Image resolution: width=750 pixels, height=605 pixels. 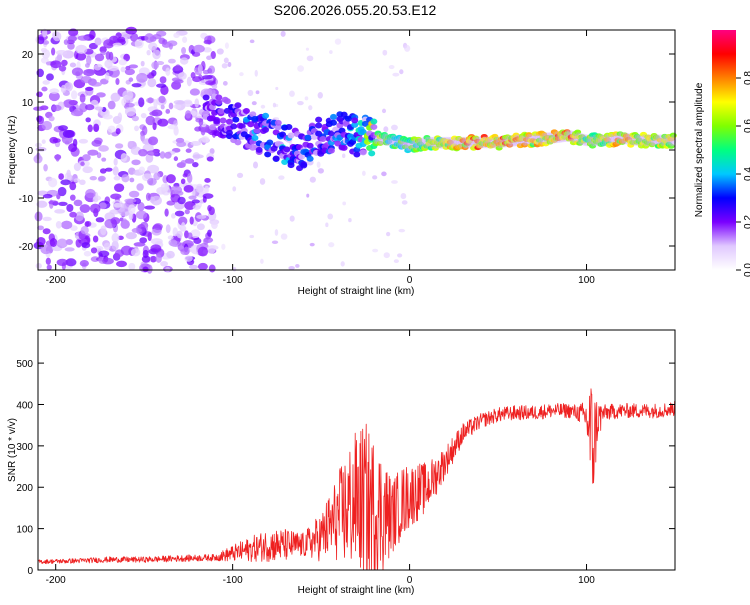 I want to click on spectrogram-y-tick-label: -20, so click(x=26, y=247).